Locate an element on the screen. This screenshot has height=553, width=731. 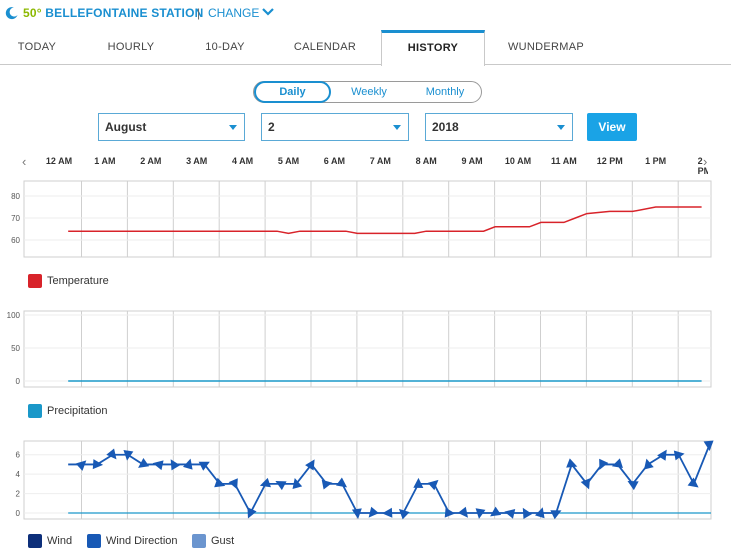
tab-hourly: HOURLY is located at coordinates (131, 47).